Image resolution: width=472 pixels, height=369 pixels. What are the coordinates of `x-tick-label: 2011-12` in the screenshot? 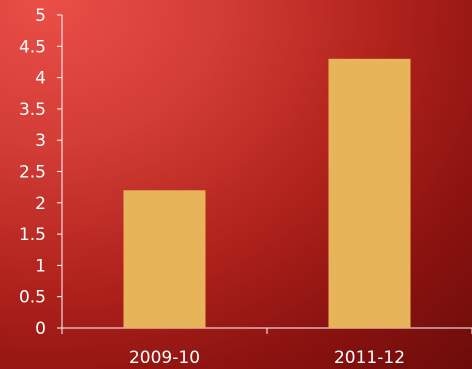 It's located at (369, 358).